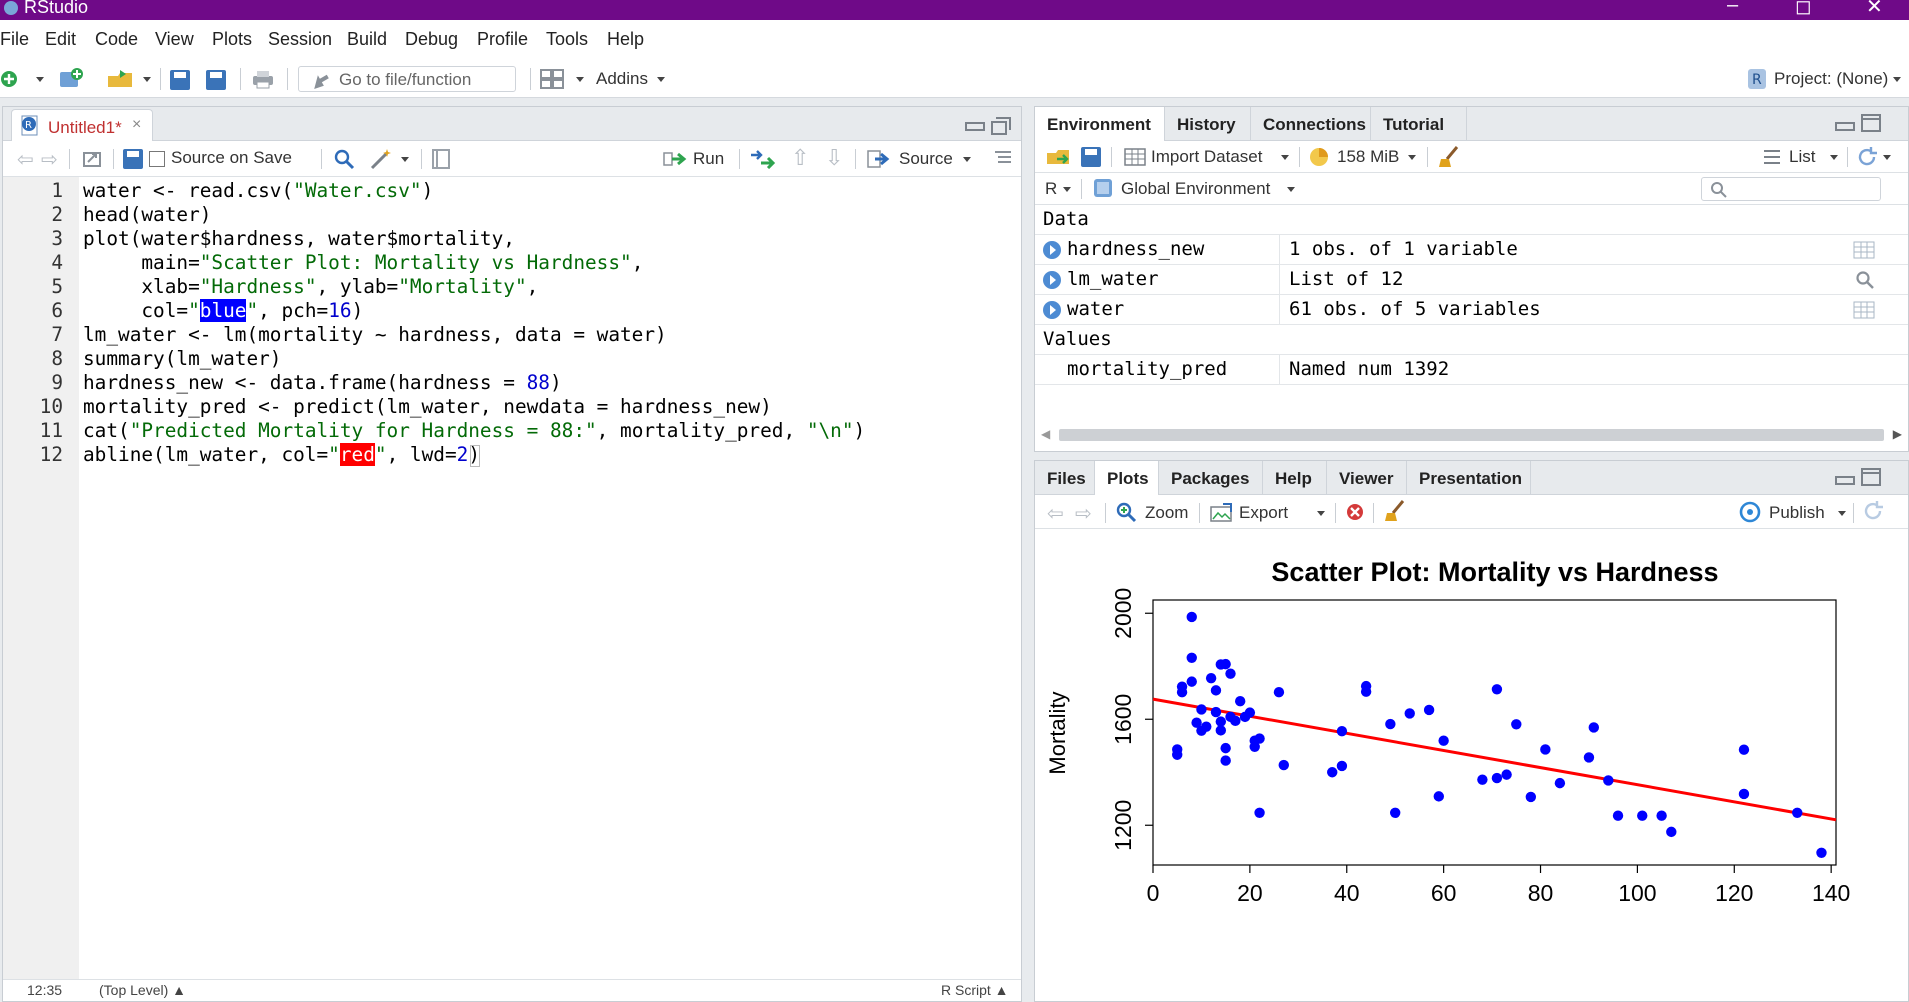 Image resolution: width=1909 pixels, height=1002 pixels. I want to click on publish-icon, so click(1750, 512).